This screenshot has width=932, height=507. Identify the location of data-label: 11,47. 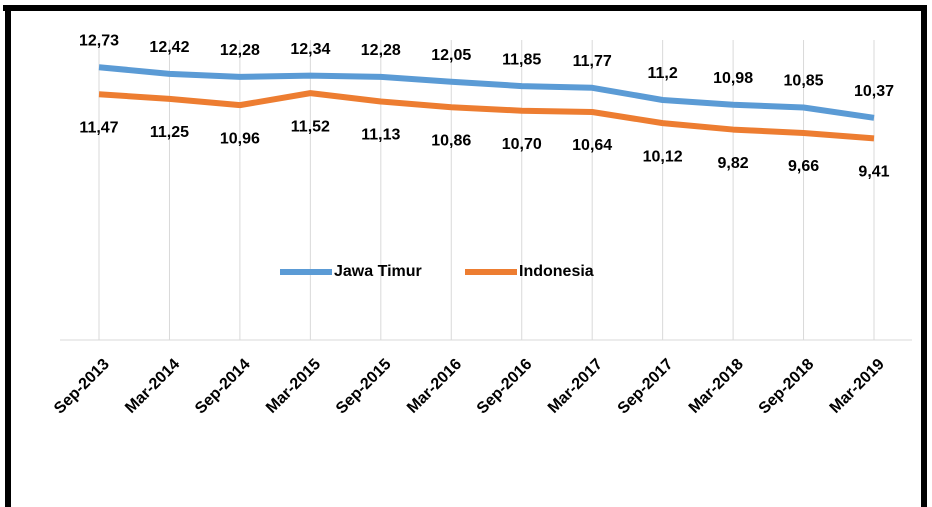
(98, 127).